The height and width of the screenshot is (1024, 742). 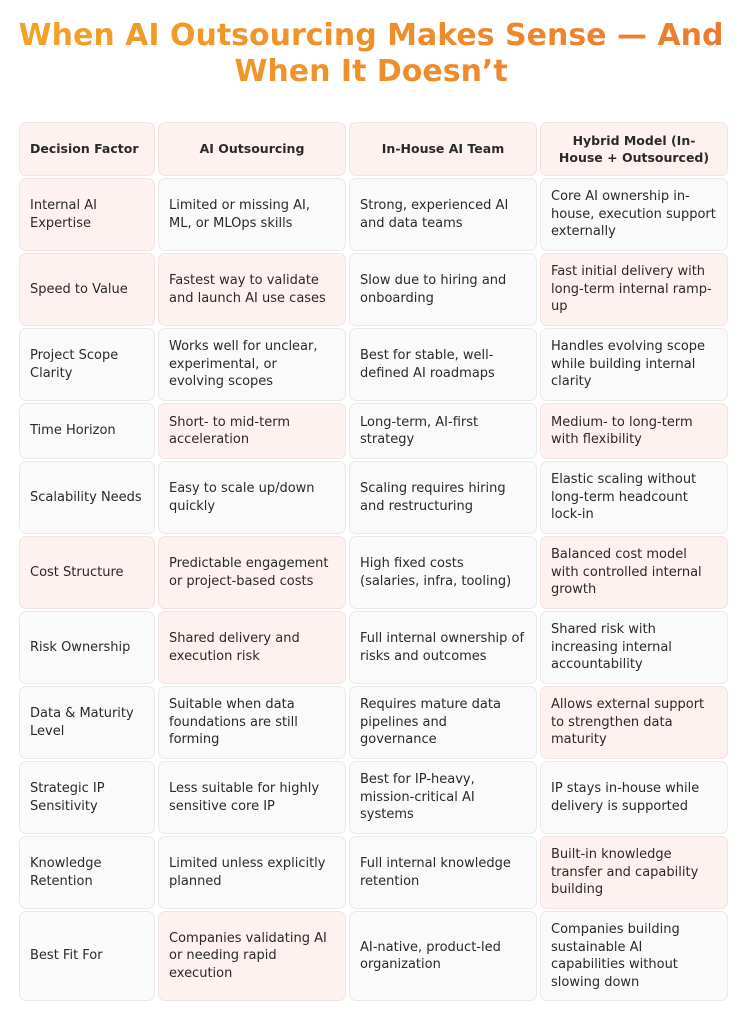 I want to click on header-in-house-ai-team: In-House AI Team, so click(x=443, y=149).